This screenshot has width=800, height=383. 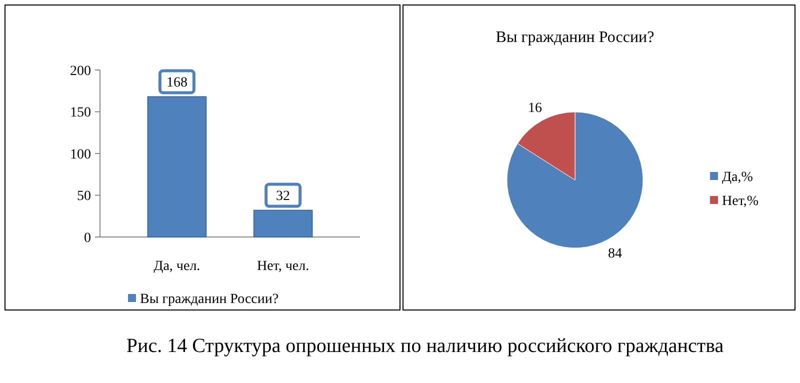 What do you see at coordinates (80, 113) in the screenshot?
I see `y-tick-label: 150` at bounding box center [80, 113].